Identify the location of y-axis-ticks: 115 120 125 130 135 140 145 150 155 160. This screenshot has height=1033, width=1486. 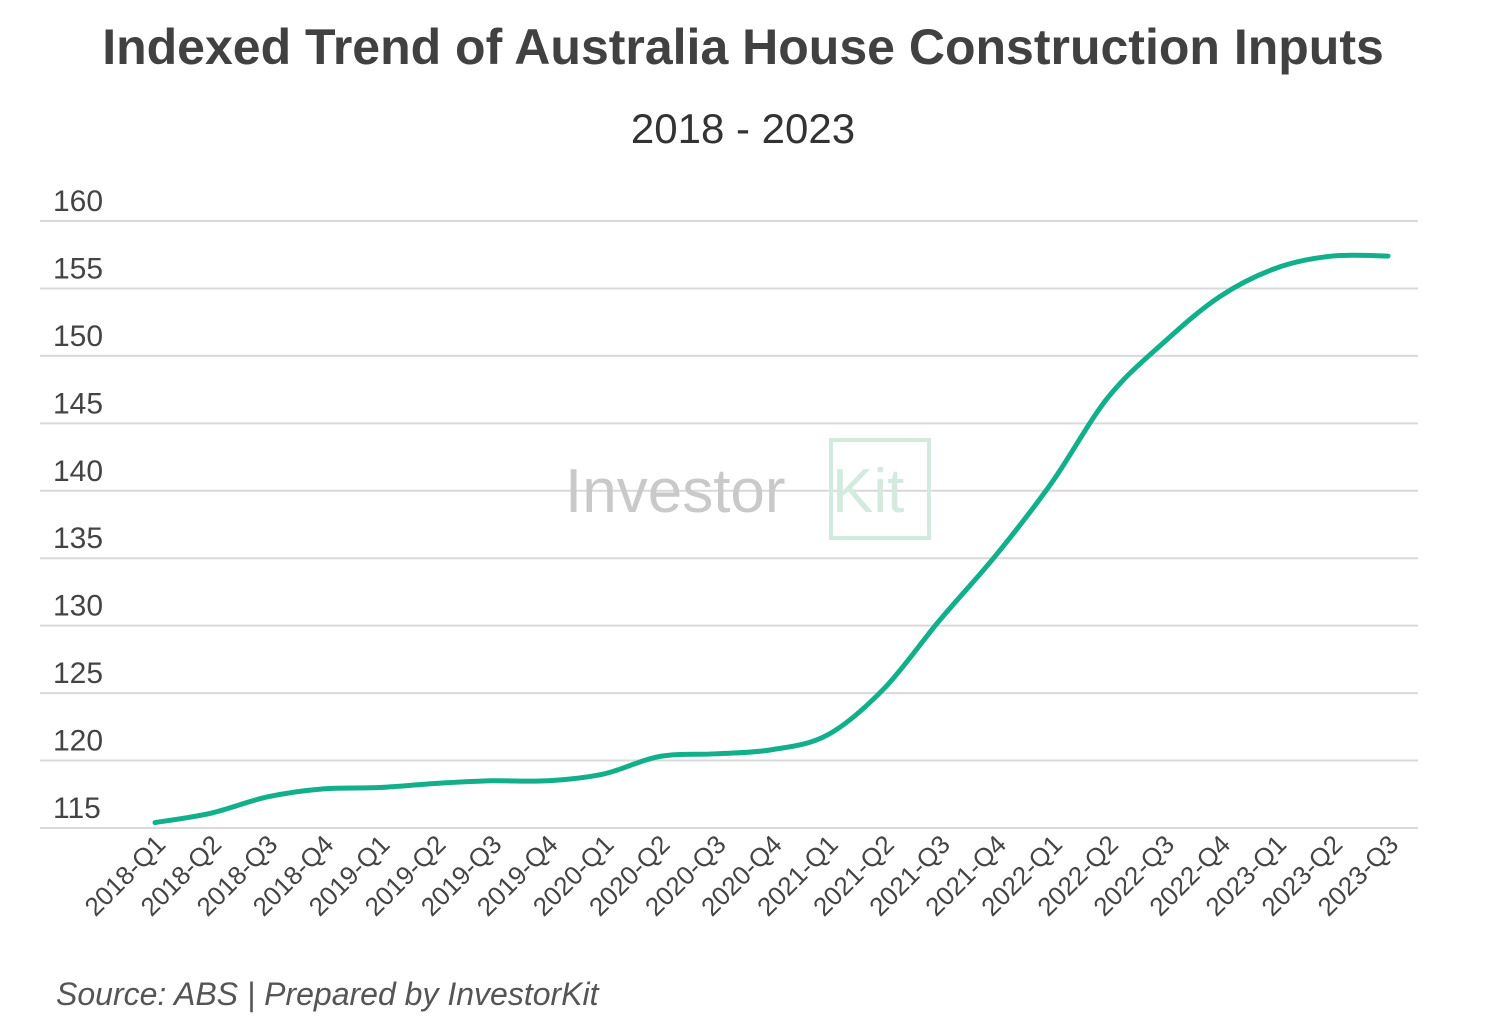
(78, 505).